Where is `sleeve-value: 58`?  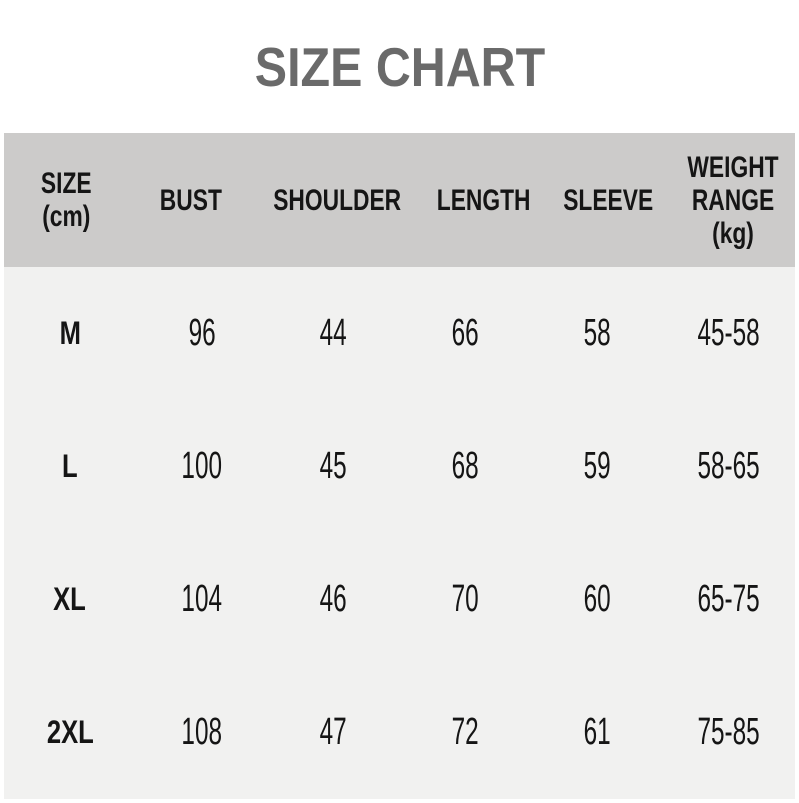
sleeve-value: 58 is located at coordinates (597, 333).